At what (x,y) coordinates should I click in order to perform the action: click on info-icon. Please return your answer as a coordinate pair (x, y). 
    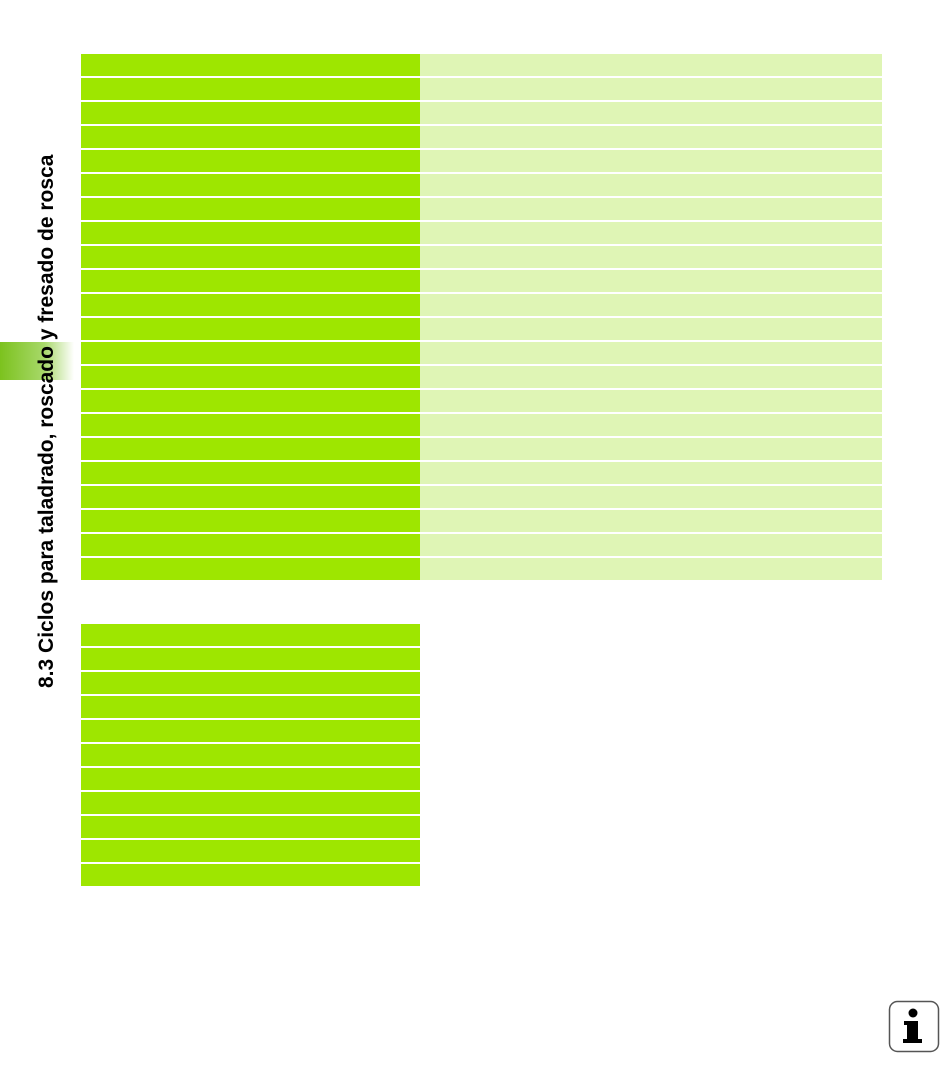
    Looking at the image, I should click on (914, 1026).